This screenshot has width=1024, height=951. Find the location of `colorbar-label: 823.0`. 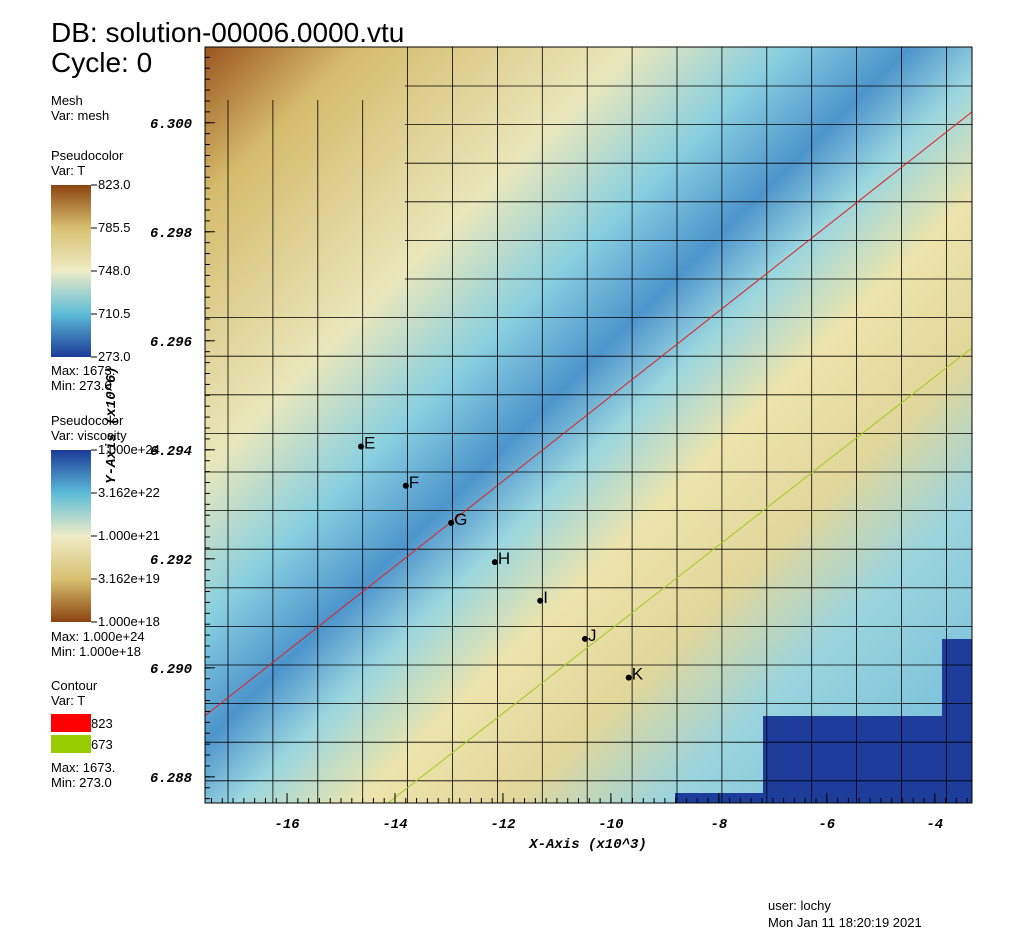

colorbar-label: 823.0 is located at coordinates (114, 184).